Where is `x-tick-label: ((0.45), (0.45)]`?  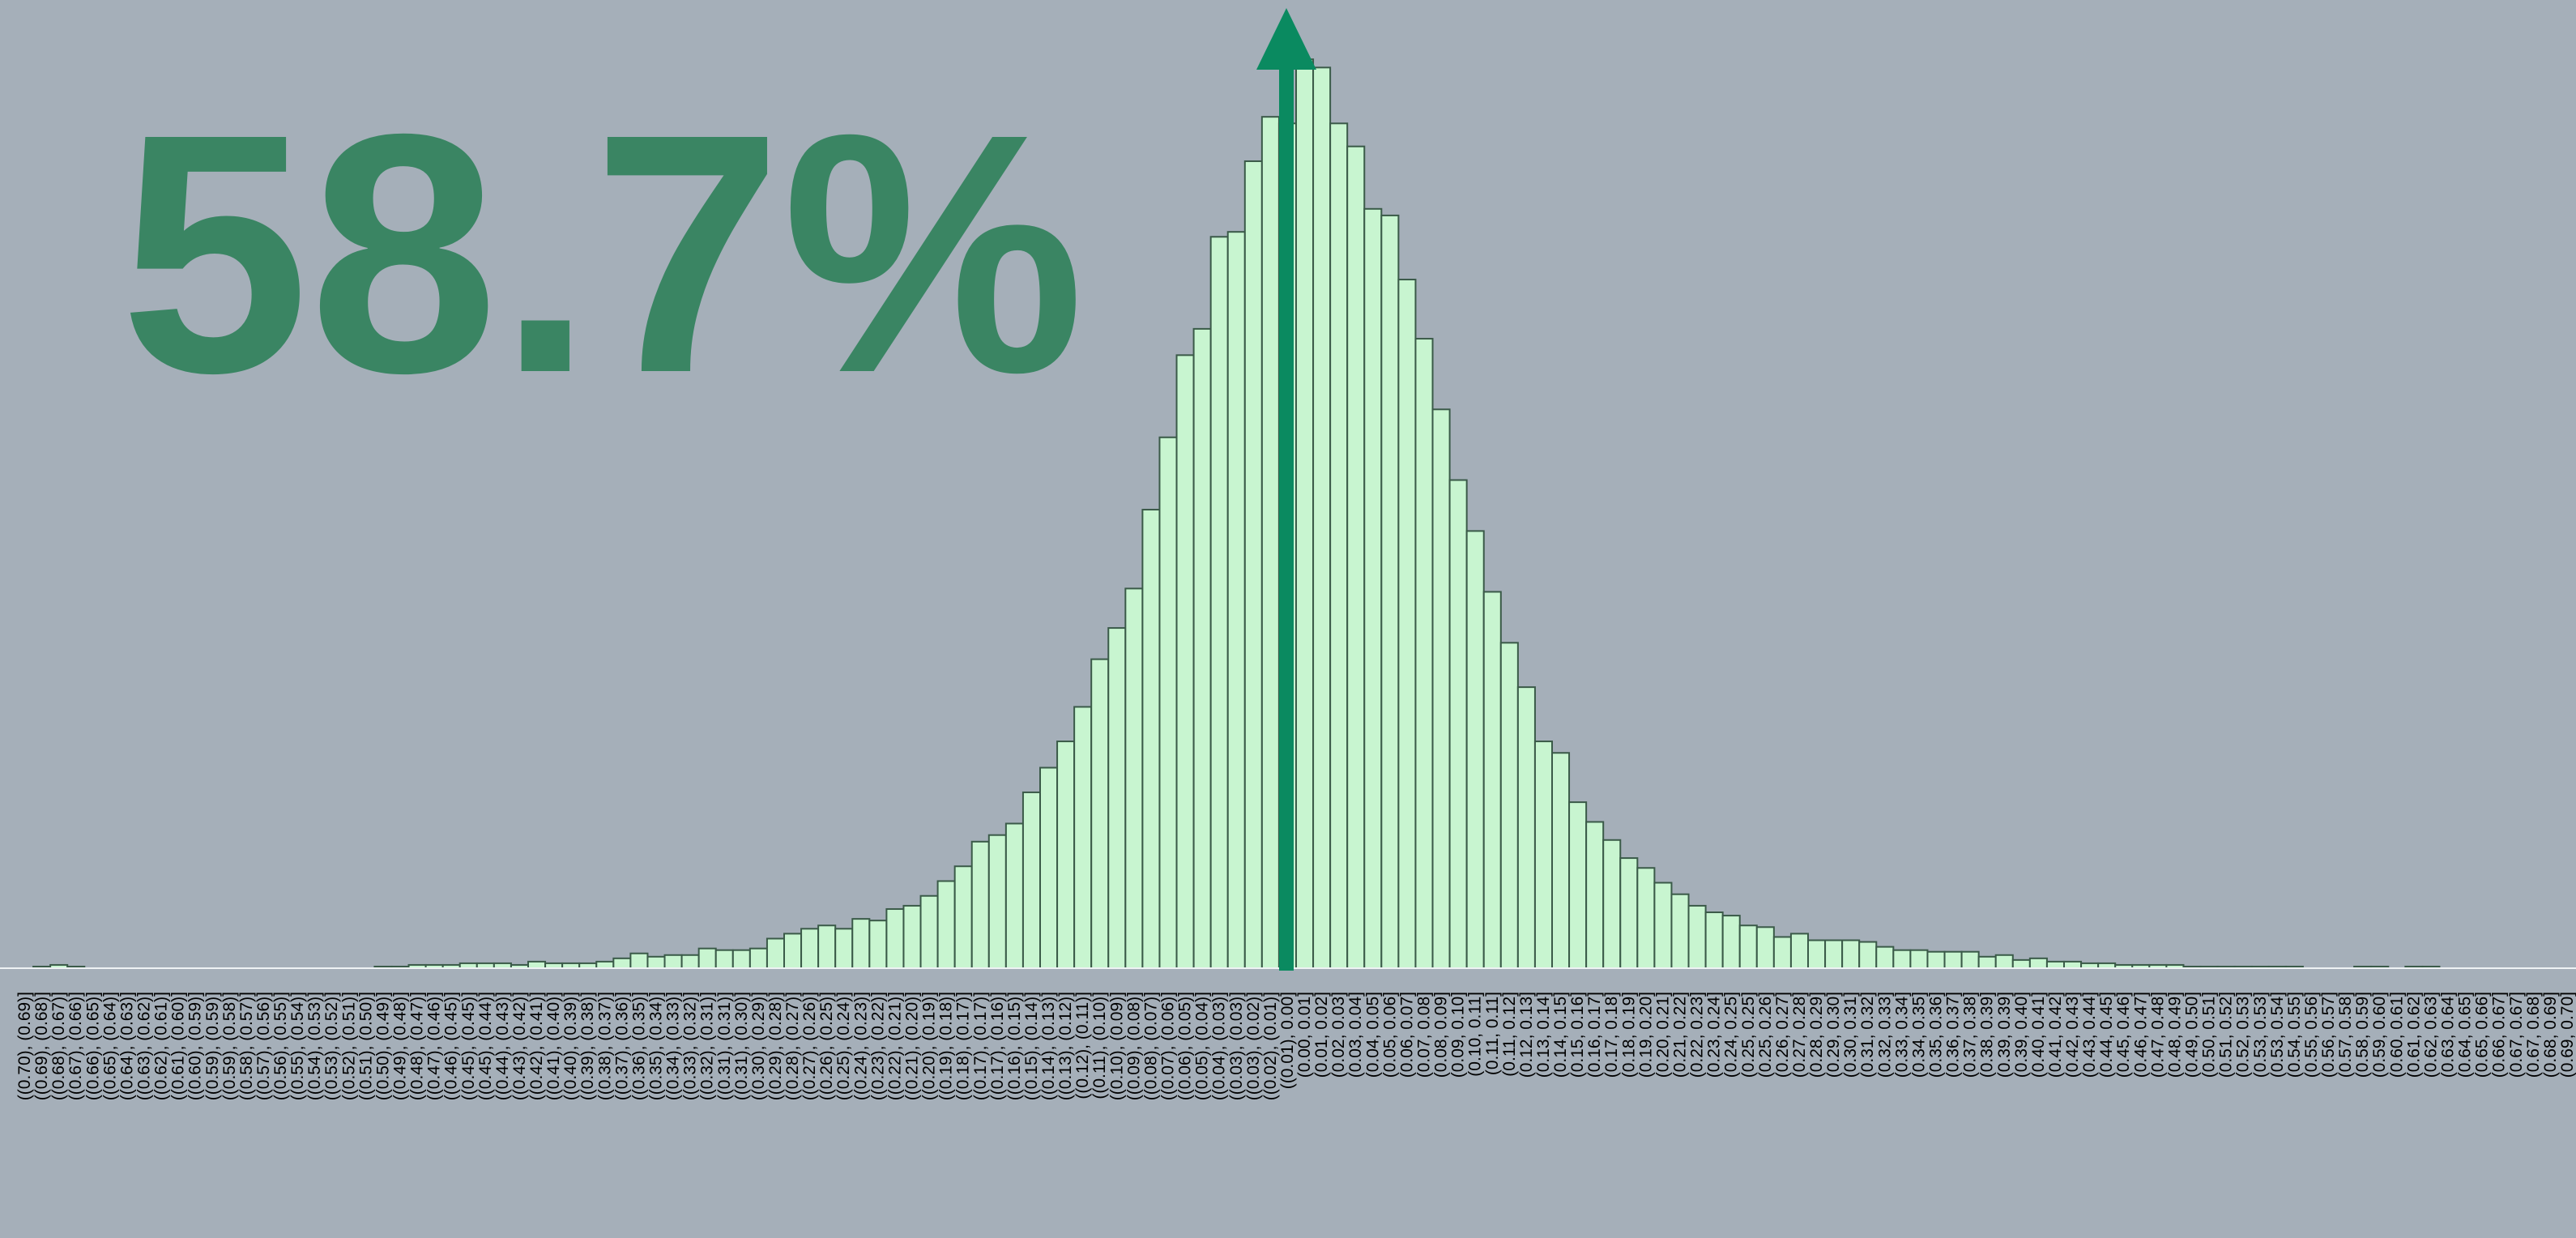
x-tick-label: ((0.45), (0.45)] is located at coordinates (469, 1046).